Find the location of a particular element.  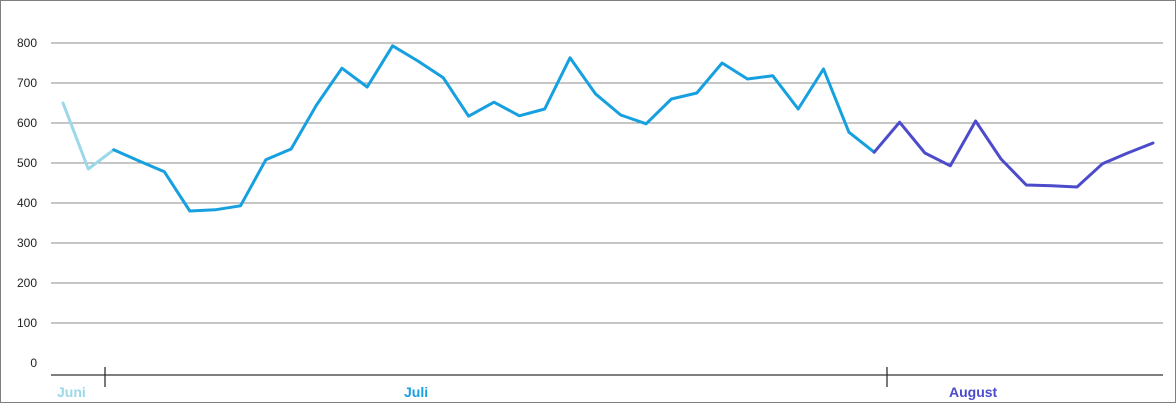

y-tick-label-100: 100 is located at coordinates (27, 323).